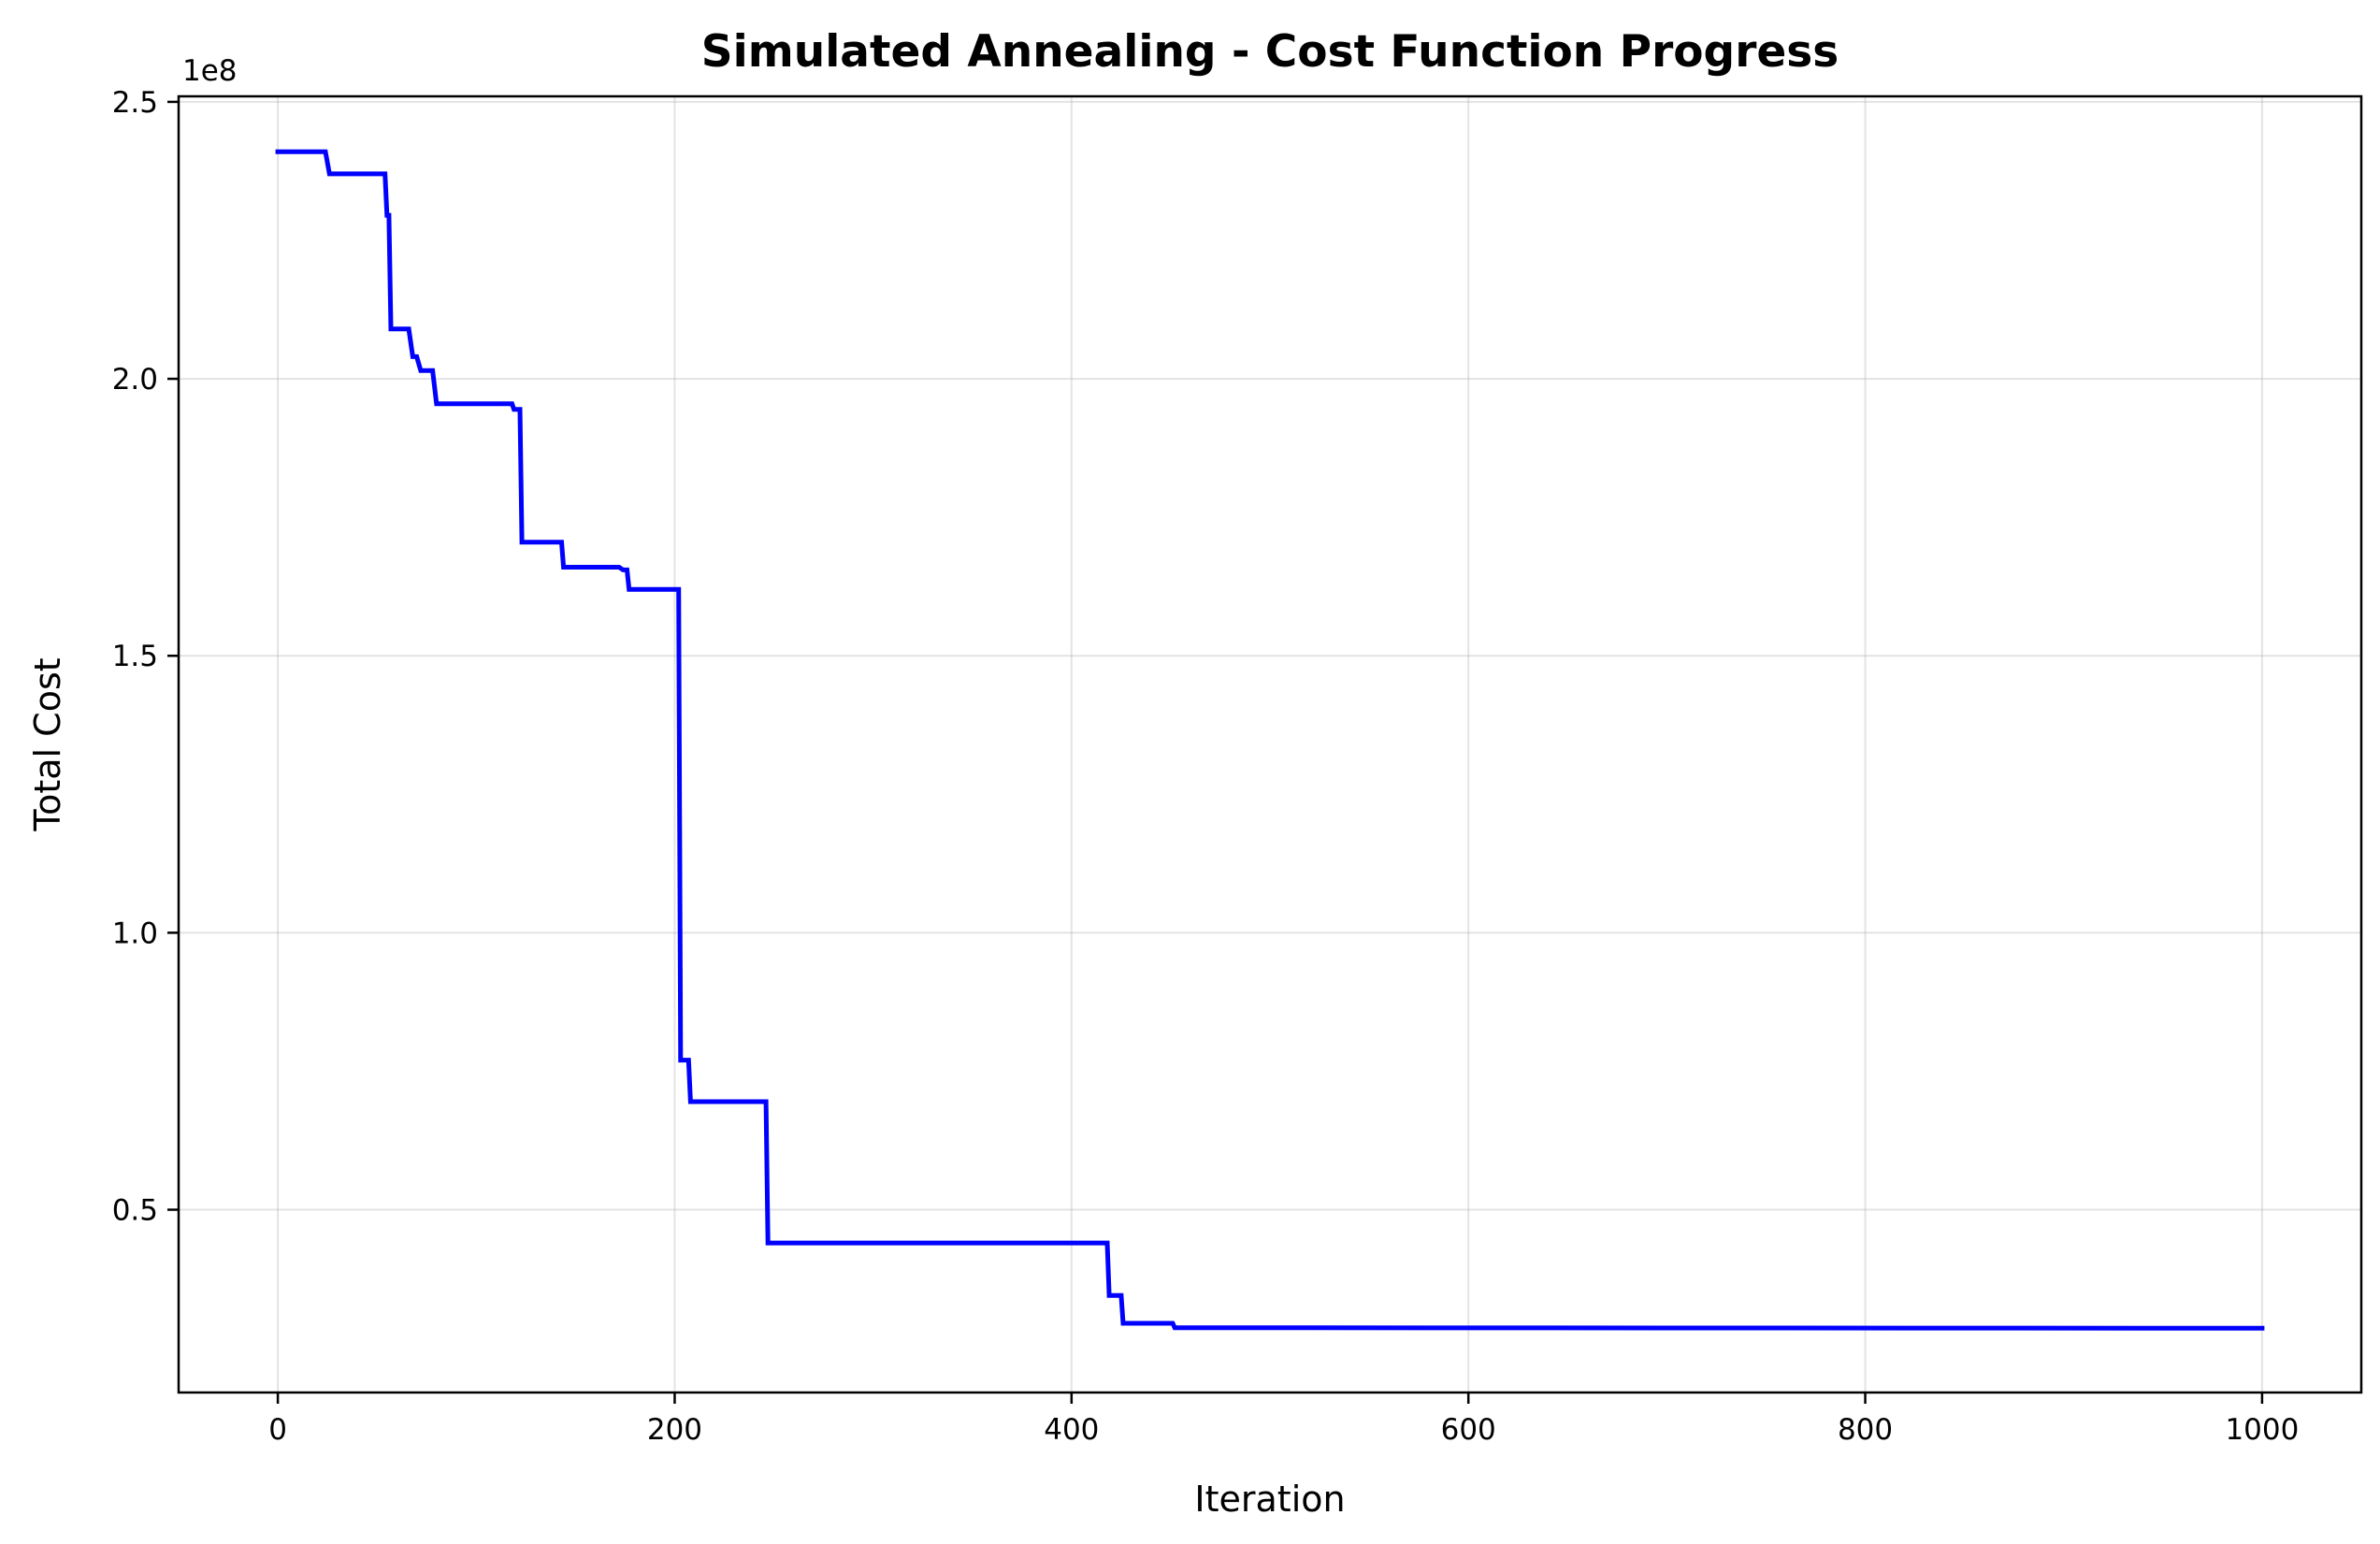 This screenshot has height=1544, width=2380. I want to click on x-tick-label: 600, so click(1468, 1430).